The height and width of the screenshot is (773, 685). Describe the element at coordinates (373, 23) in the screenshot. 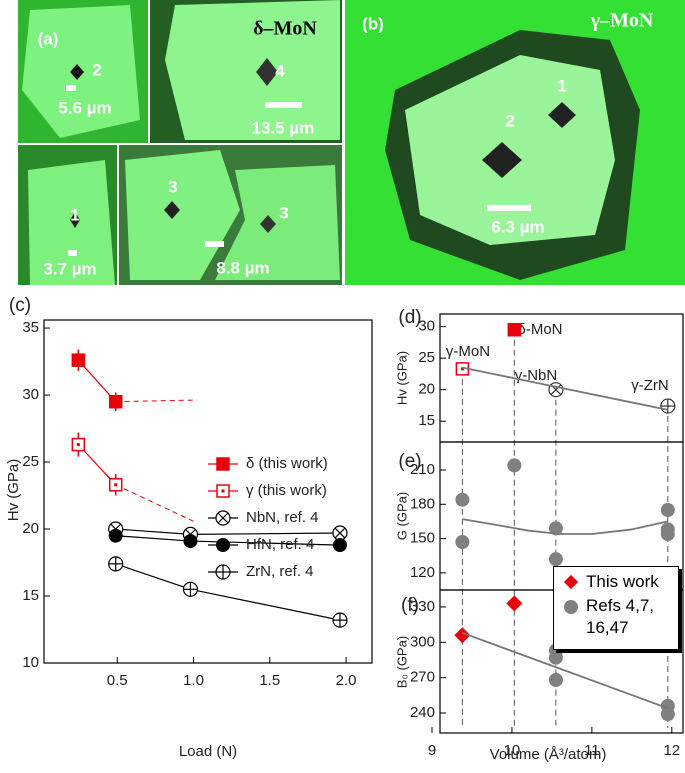

I see `panel-label: (b)` at that location.